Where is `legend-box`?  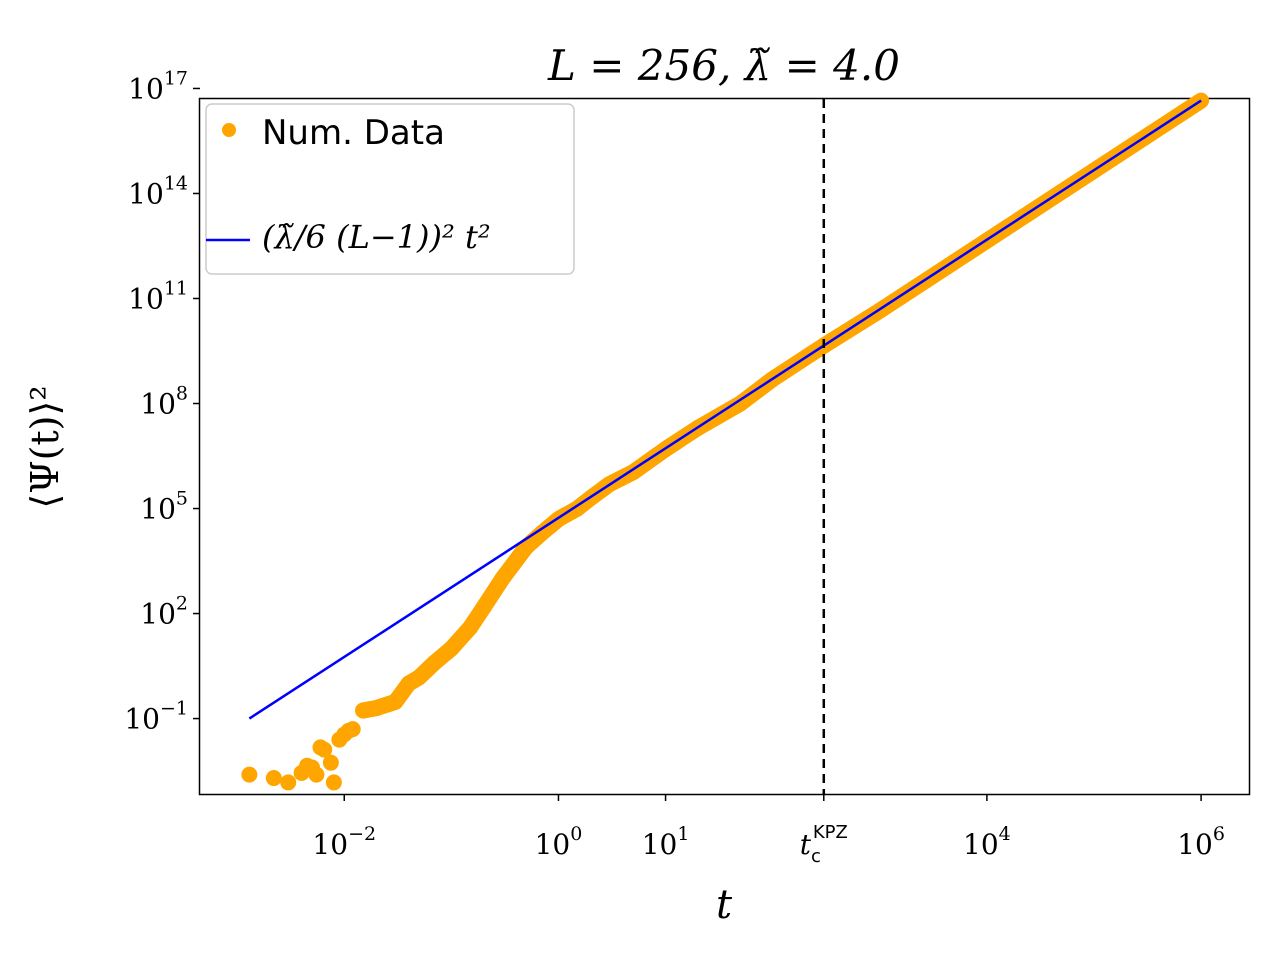 legend-box is located at coordinates (390, 189).